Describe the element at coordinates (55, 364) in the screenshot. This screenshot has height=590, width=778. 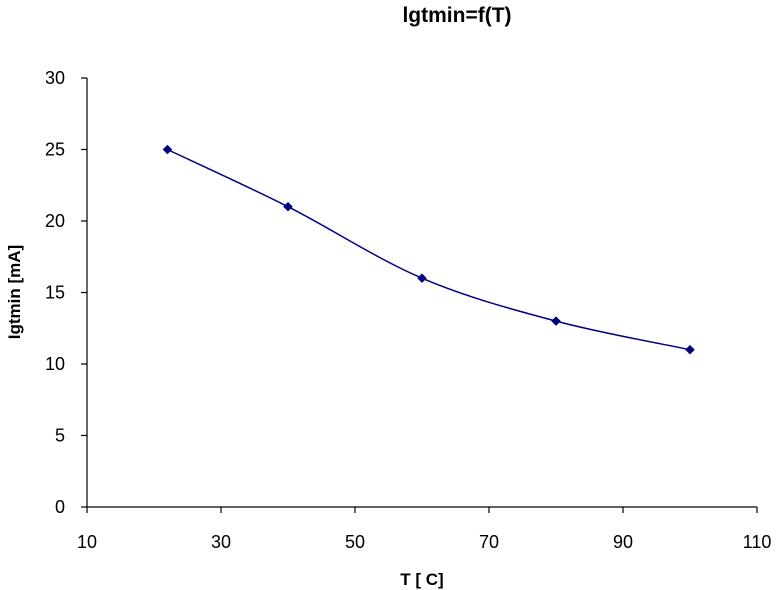
I see `y-tick-label: 10` at that location.